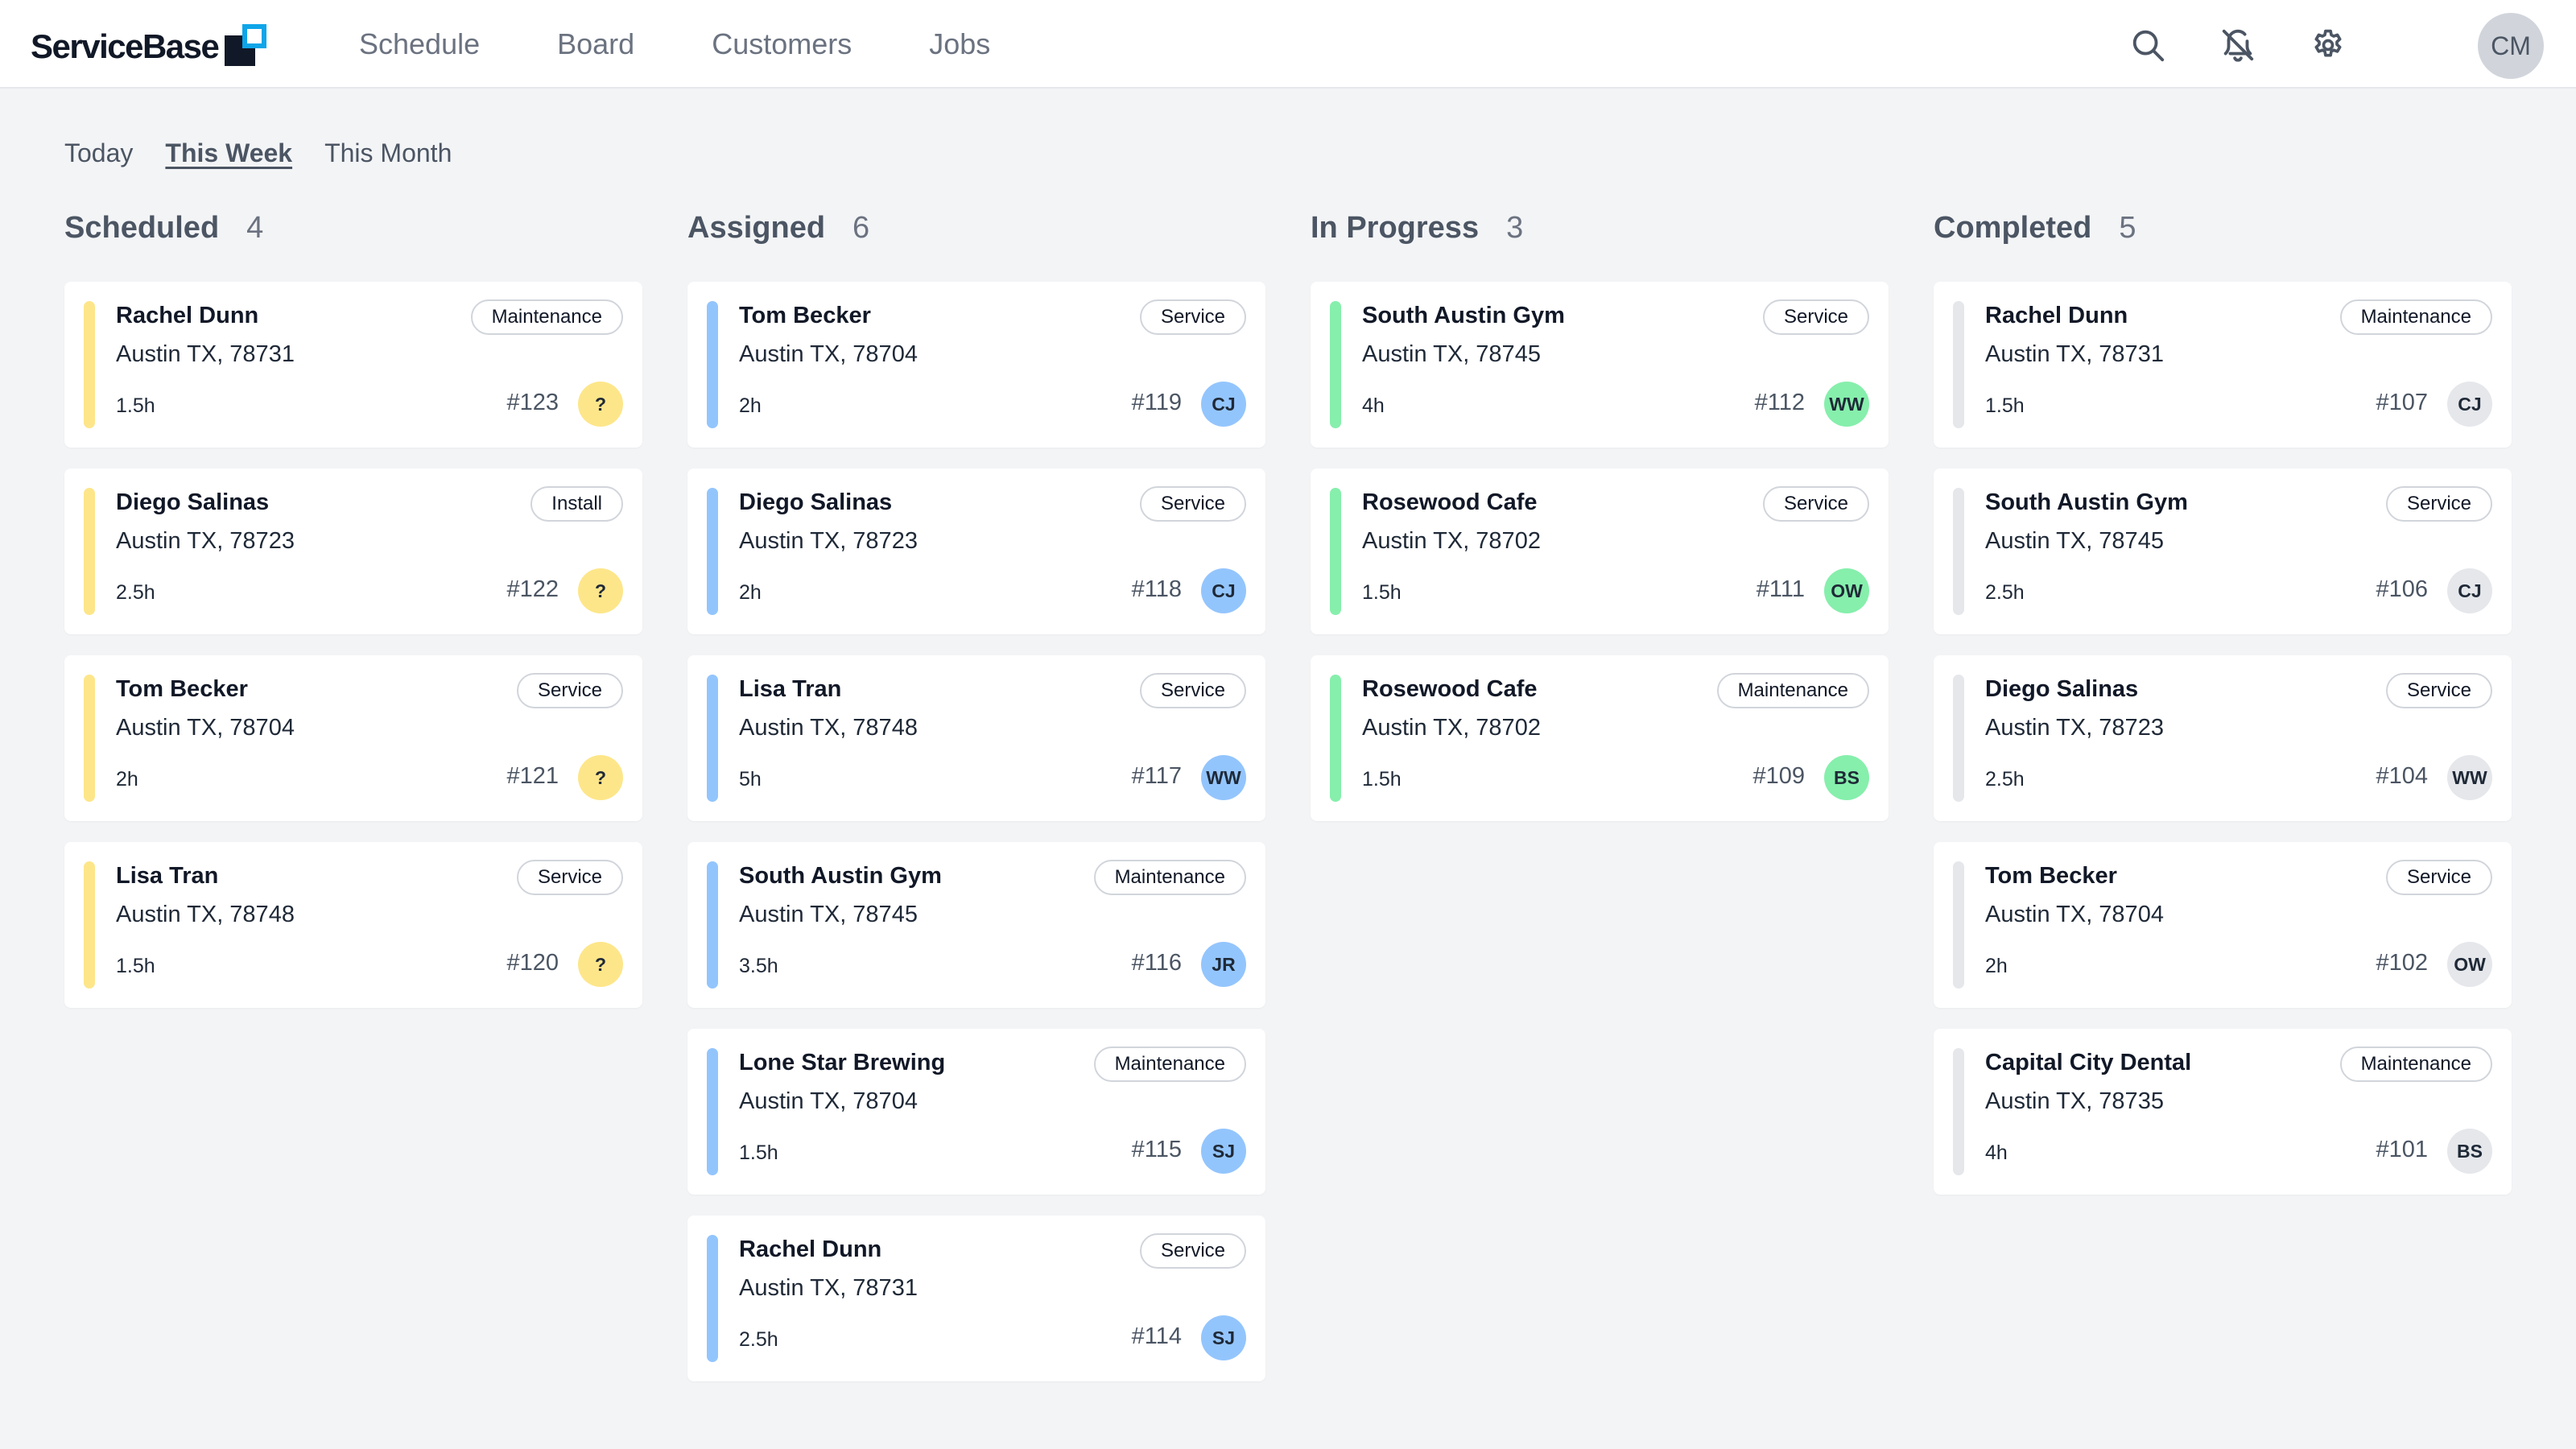 This screenshot has width=2576, height=1449. I want to click on column-title: In Progress, so click(1395, 228).